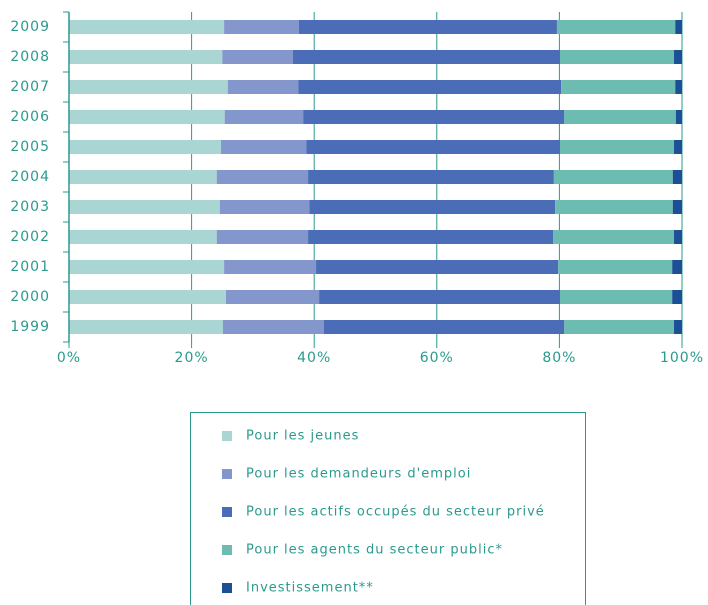 The width and height of the screenshot is (708, 605). Describe the element at coordinates (559, 358) in the screenshot. I see `x-tick-label: 80%` at that location.